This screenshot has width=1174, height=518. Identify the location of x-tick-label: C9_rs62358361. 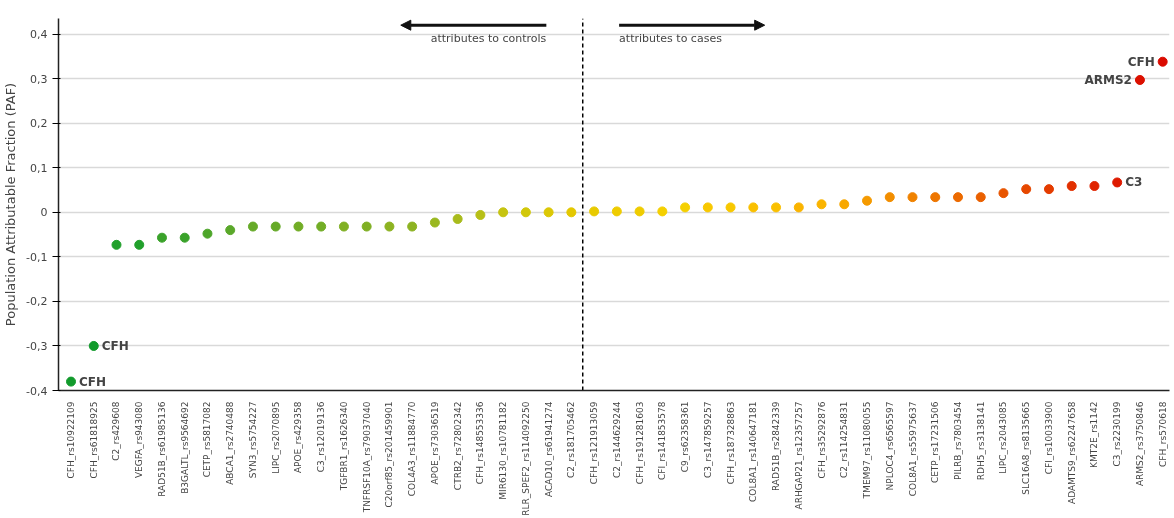
(685, 437).